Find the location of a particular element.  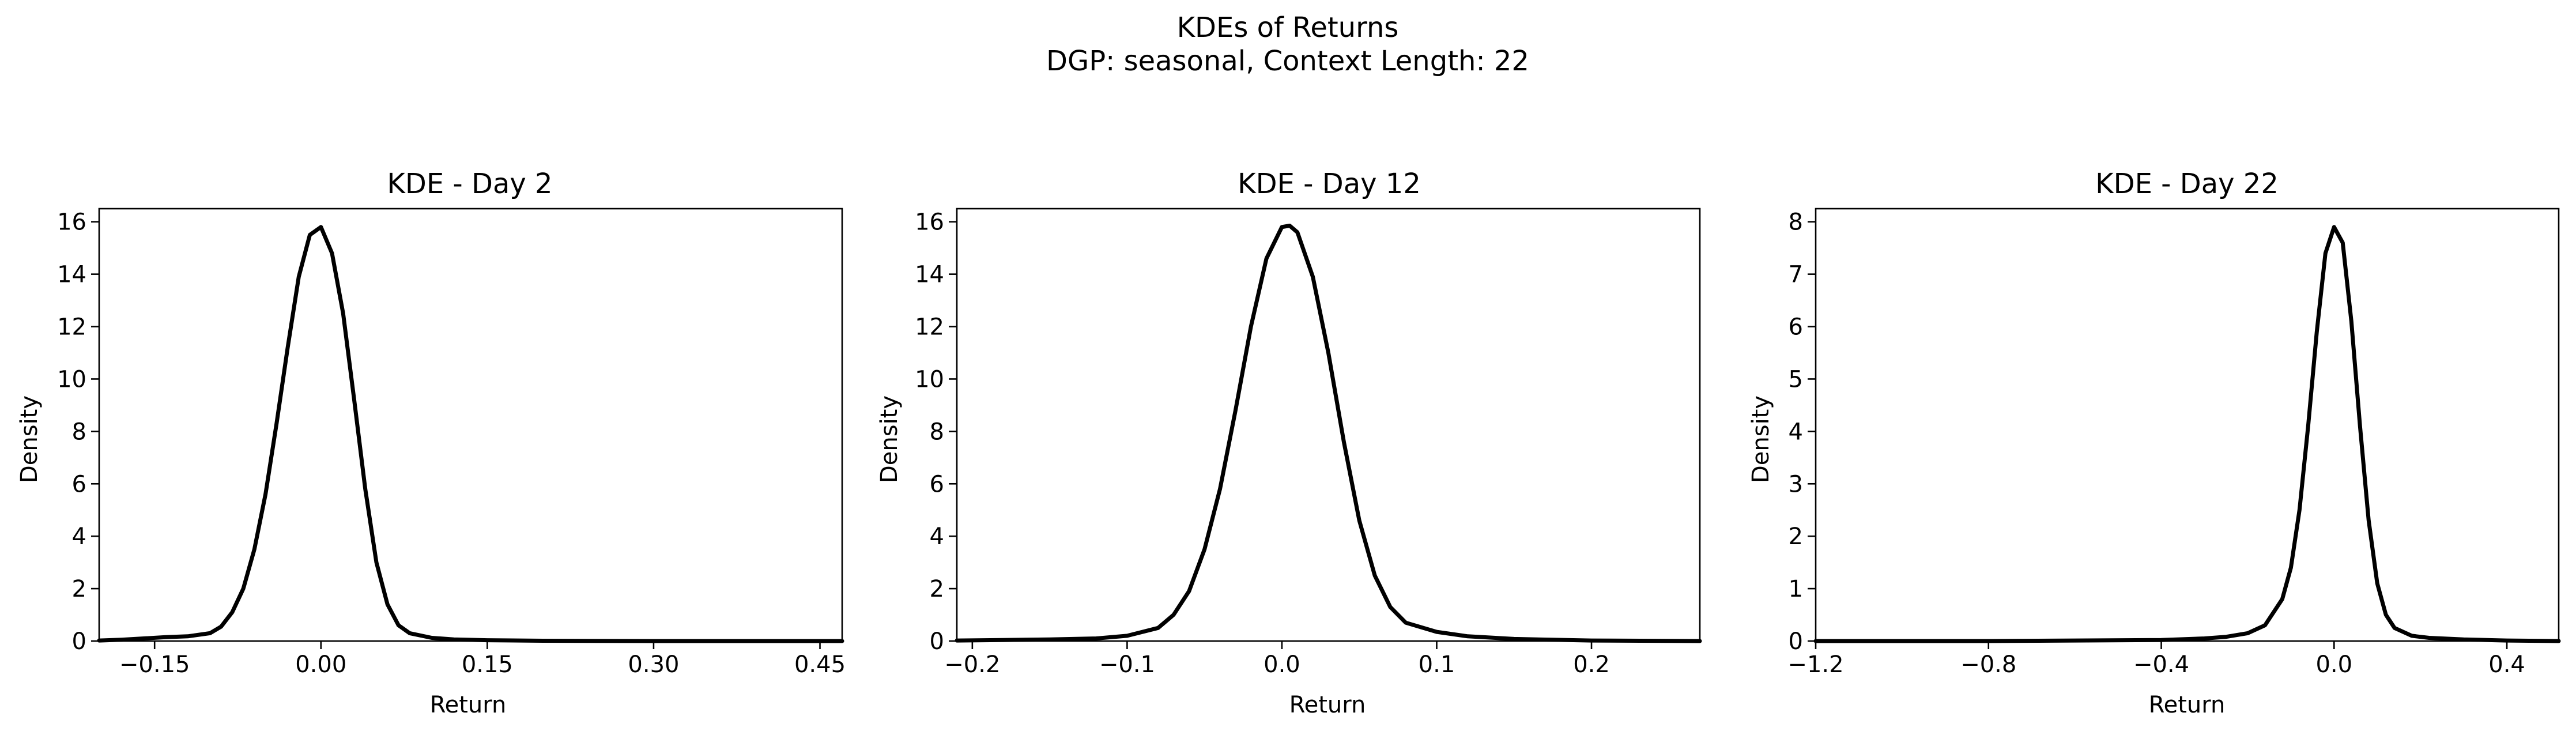

figure-subtitle: DGP: seasonal, Context Length: 22 is located at coordinates (1287, 61).